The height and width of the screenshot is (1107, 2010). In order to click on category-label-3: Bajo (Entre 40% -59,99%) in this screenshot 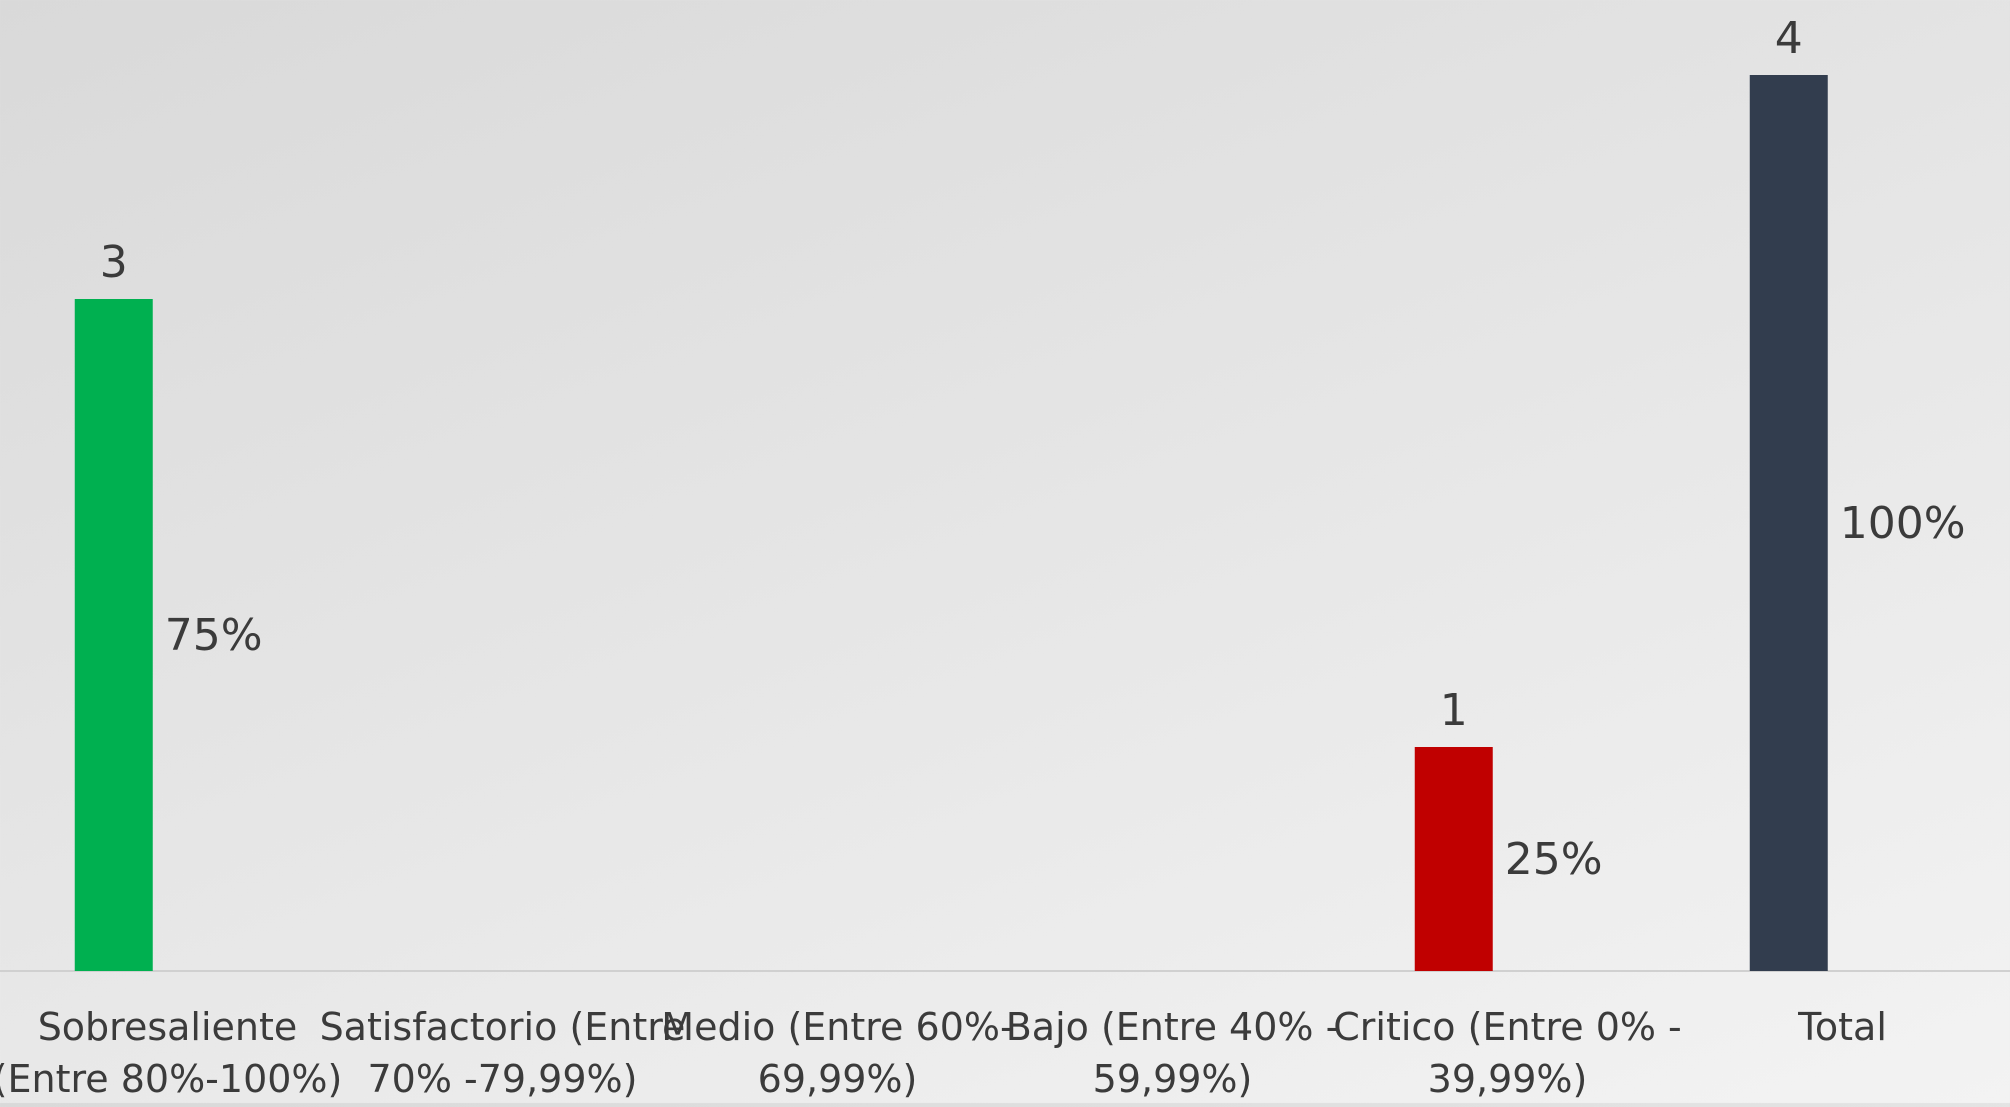, I will do `click(1173, 1053)`.